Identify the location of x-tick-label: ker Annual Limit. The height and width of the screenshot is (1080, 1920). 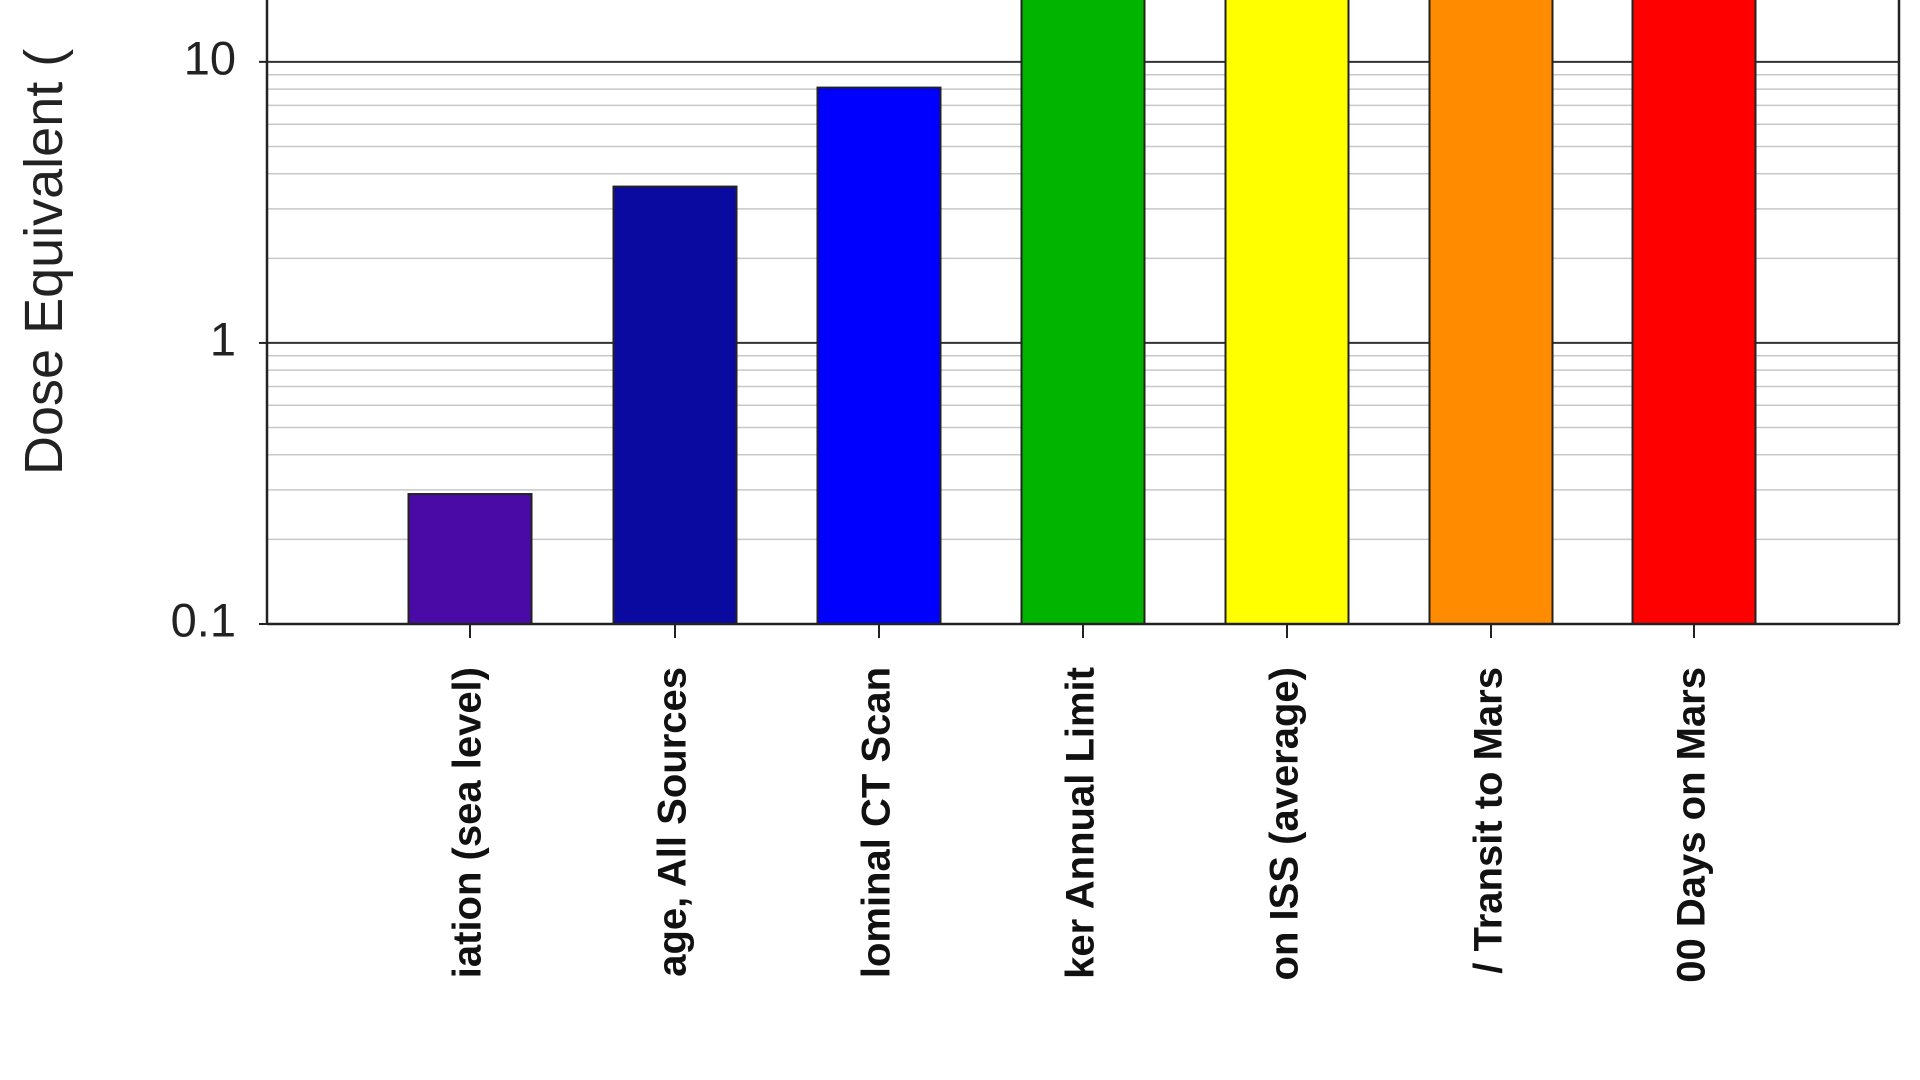
(1081, 823).